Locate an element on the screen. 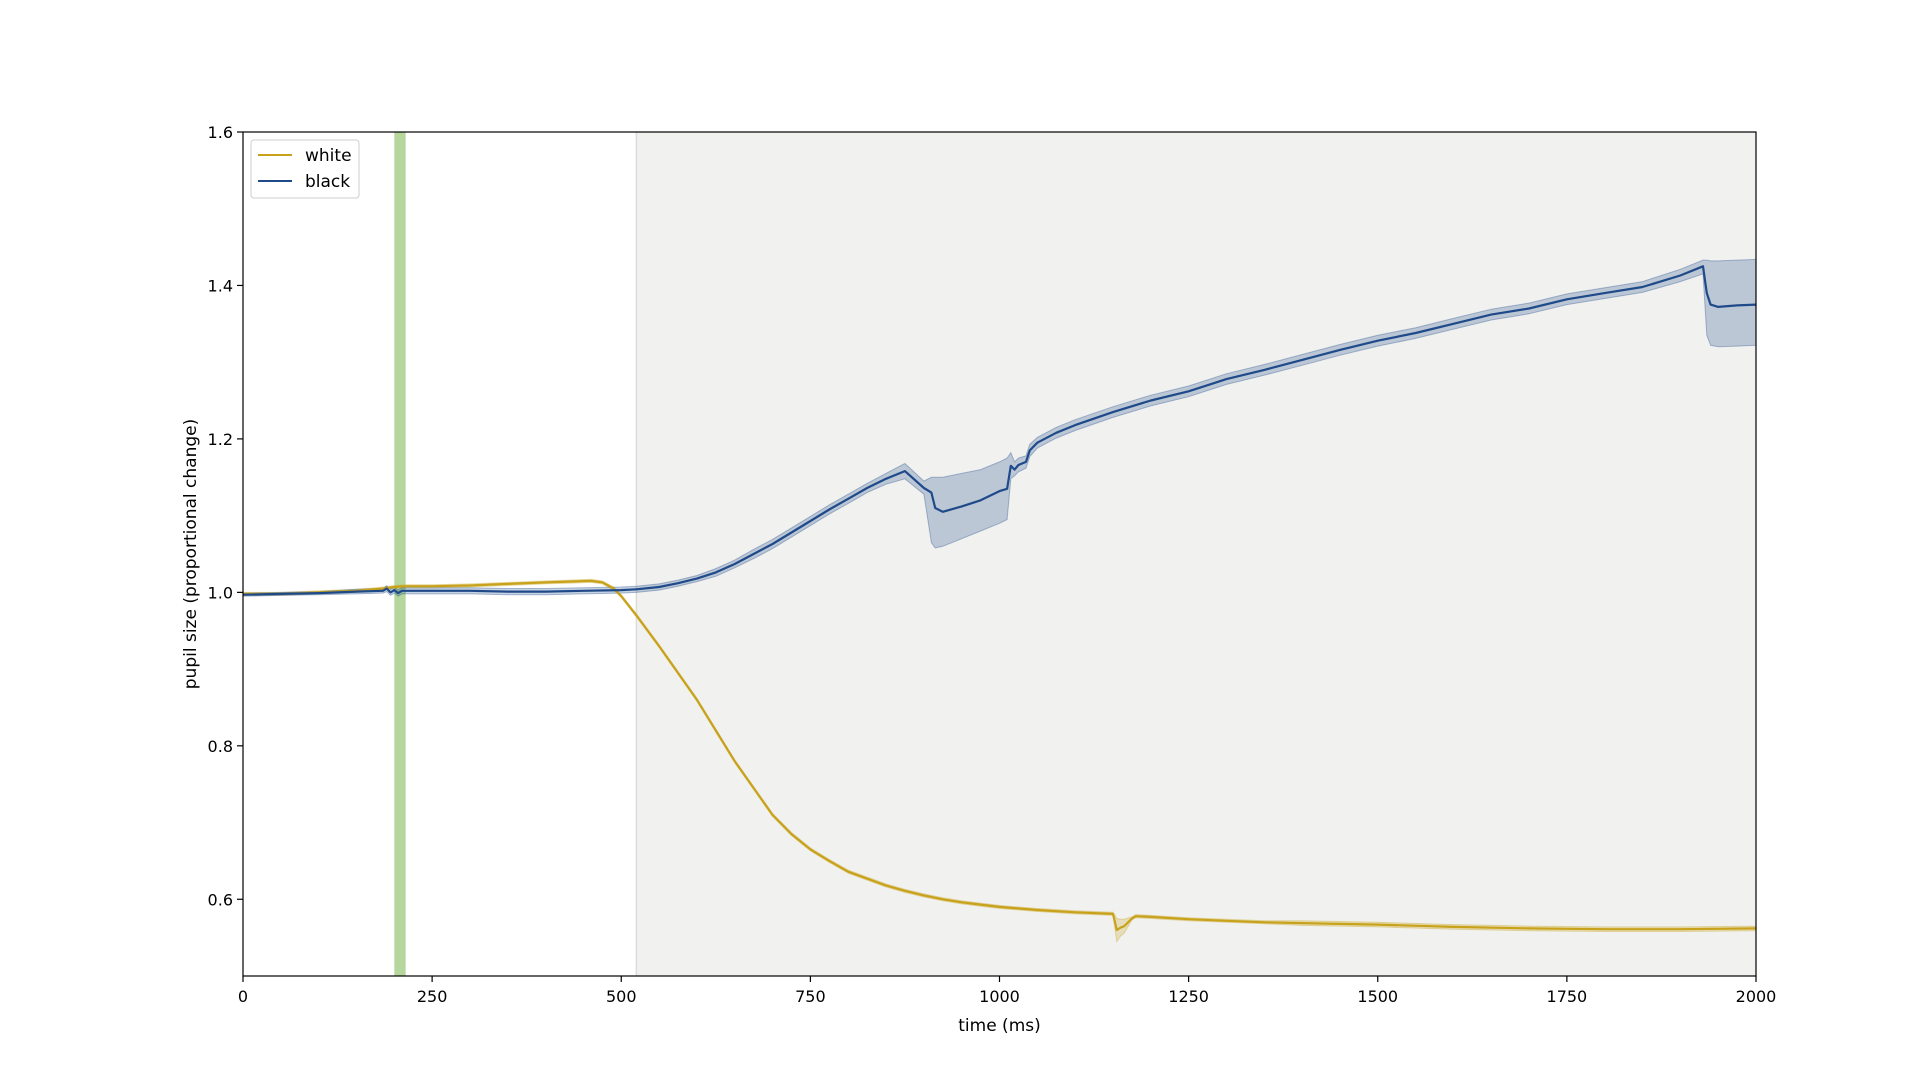 This screenshot has width=1920, height=1080. x-axis-ticks: 0 250 500 750 1000 1250 1500 1750 2000 is located at coordinates (1007, 991).